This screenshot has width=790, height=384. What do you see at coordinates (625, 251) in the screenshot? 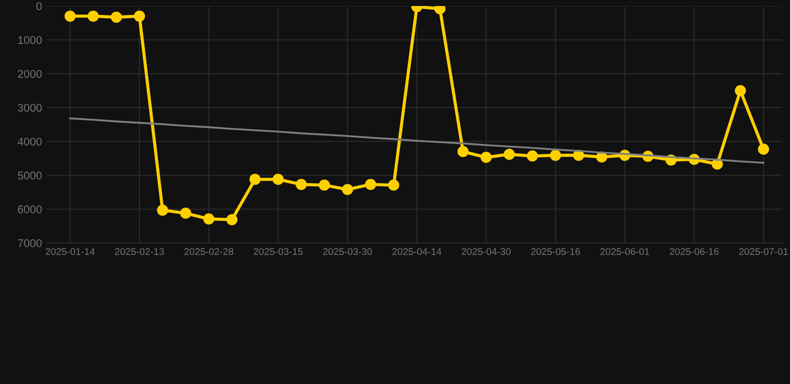
I see `x-tick-label: 2025-06-01` at bounding box center [625, 251].